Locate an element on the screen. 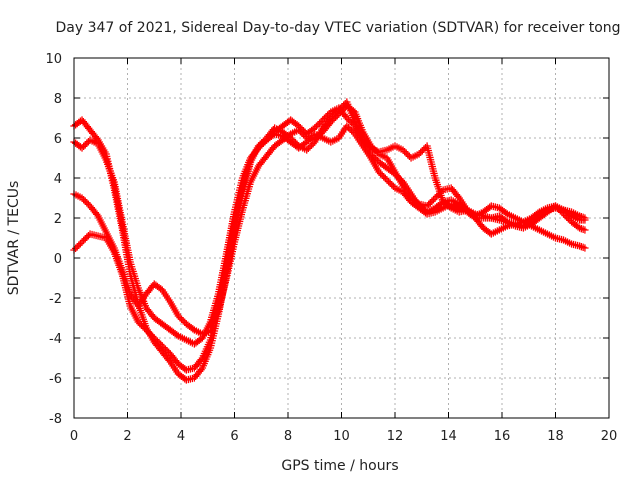  x-tick-label: 2 is located at coordinates (127, 436).